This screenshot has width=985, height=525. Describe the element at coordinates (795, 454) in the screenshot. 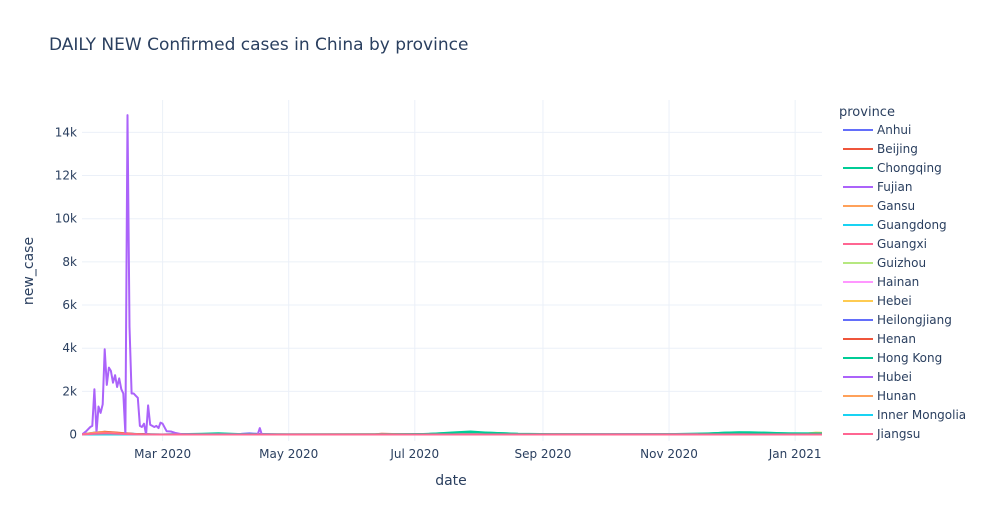

I see `x-tick-label: Jan 2021` at that location.